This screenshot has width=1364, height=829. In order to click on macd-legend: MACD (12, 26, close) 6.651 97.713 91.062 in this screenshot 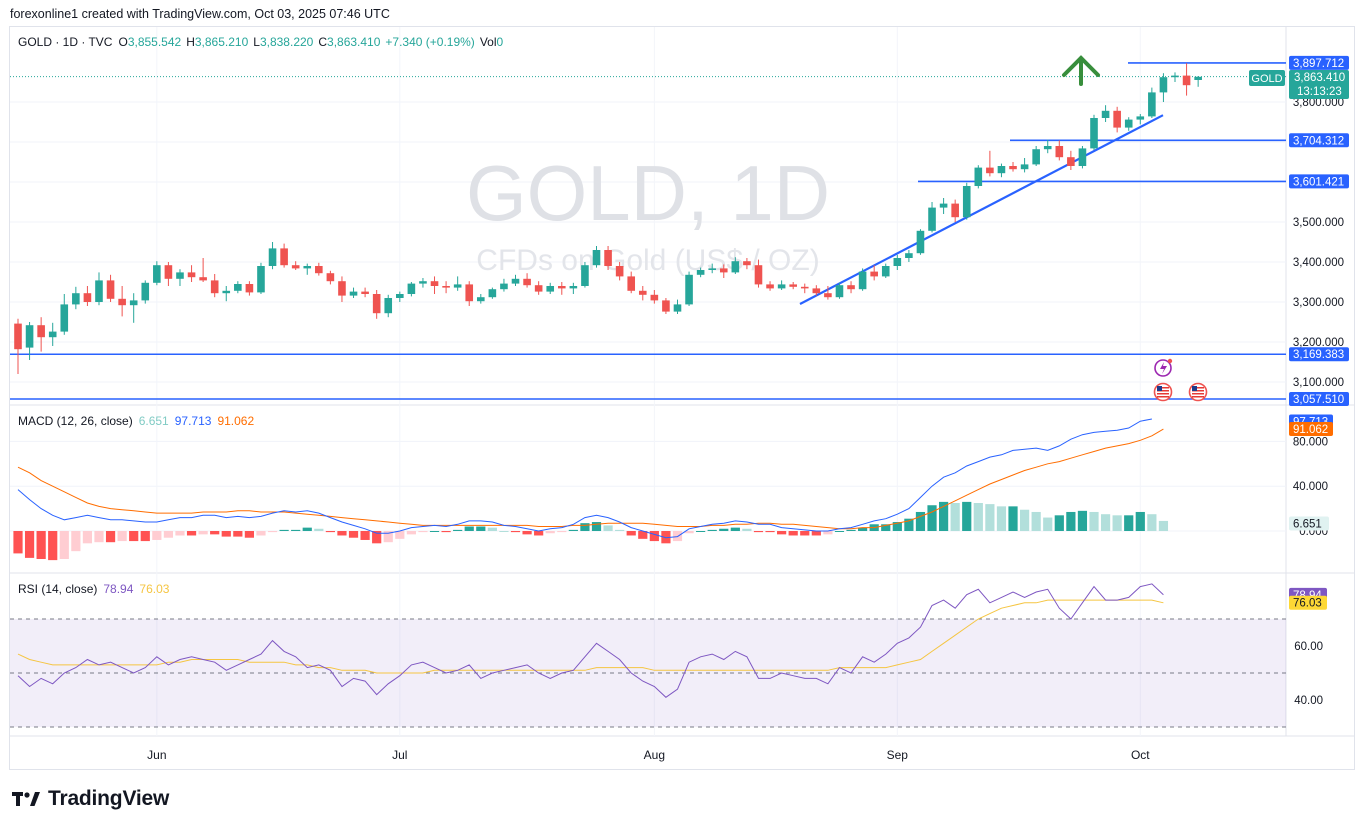, I will do `click(136, 421)`.